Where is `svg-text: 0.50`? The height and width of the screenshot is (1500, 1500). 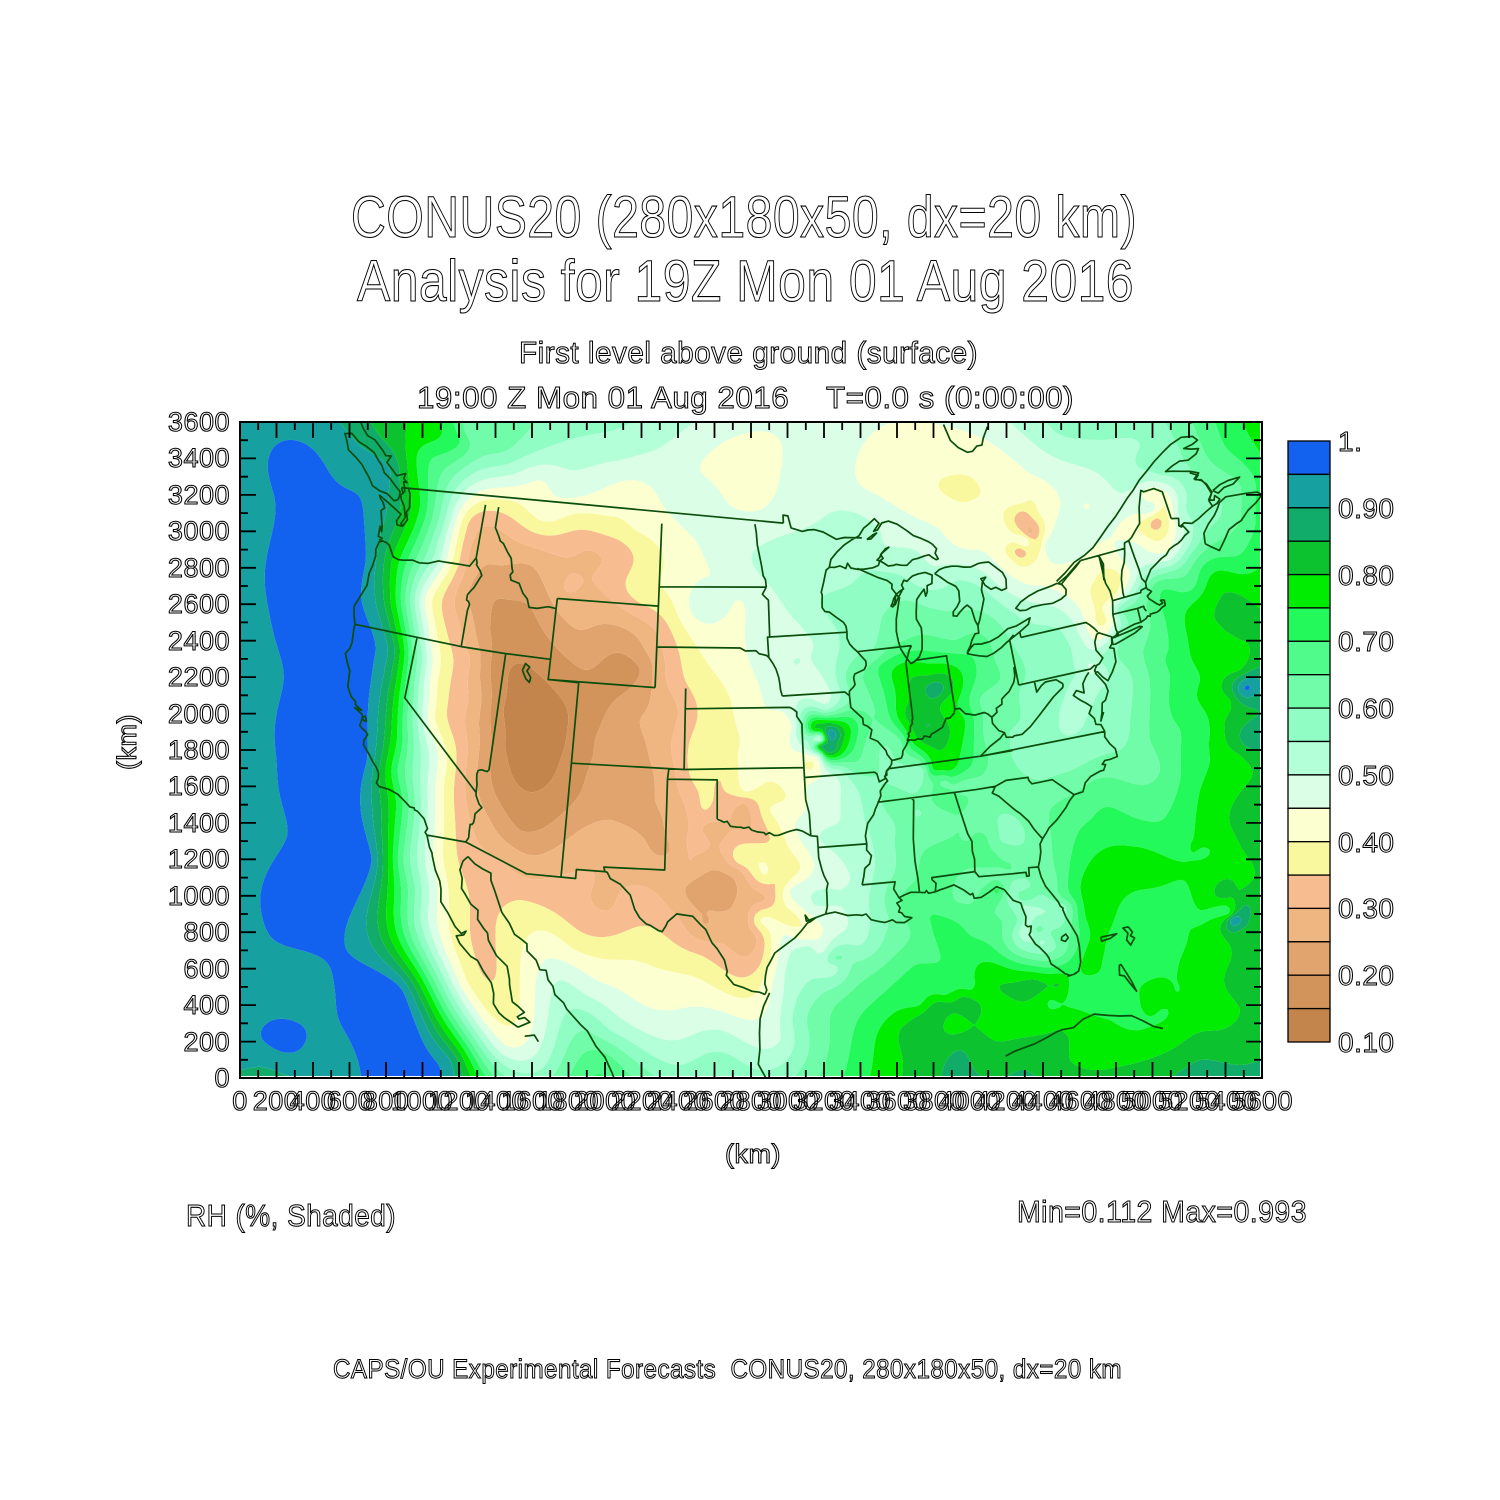
svg-text: 0.50 is located at coordinates (1366, 775).